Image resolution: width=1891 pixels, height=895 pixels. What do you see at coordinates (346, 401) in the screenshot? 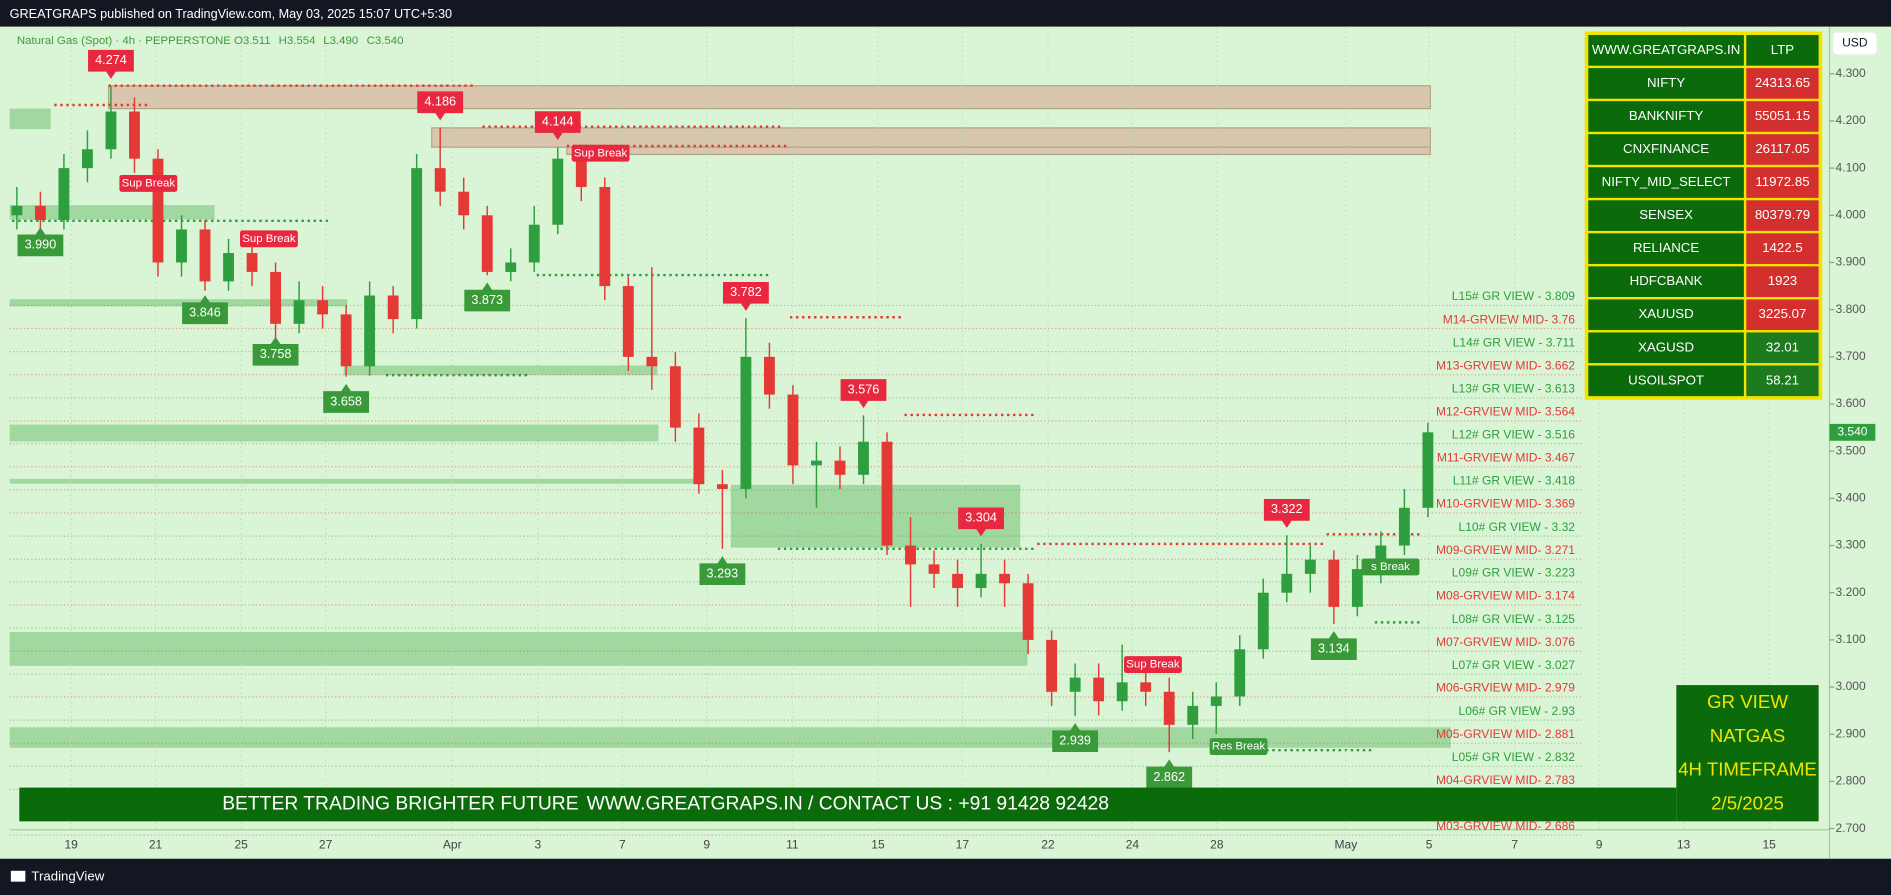
I see `low-label: 3.658` at bounding box center [346, 401].